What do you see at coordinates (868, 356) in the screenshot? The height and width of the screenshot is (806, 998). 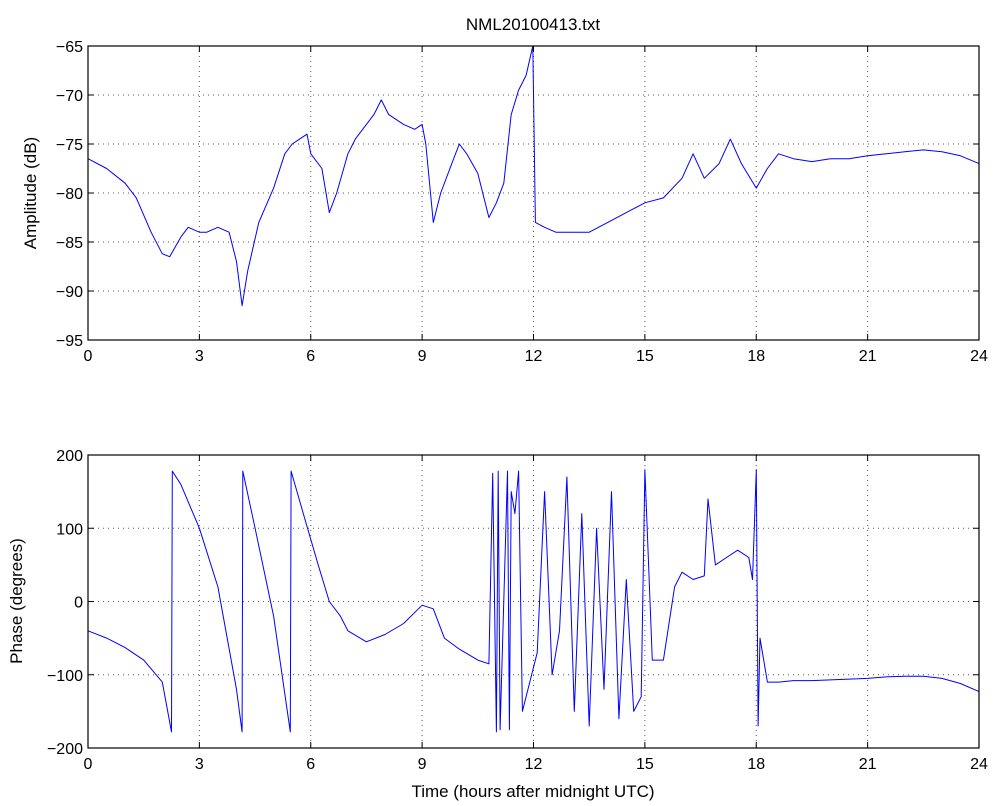 I see `amplitude-x-tick-label: 21` at bounding box center [868, 356].